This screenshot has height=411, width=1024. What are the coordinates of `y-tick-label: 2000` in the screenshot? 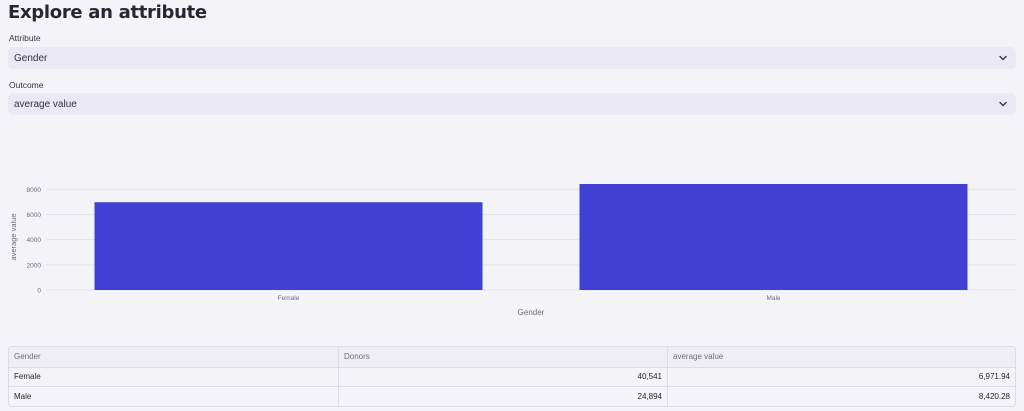 It's located at (34, 265).